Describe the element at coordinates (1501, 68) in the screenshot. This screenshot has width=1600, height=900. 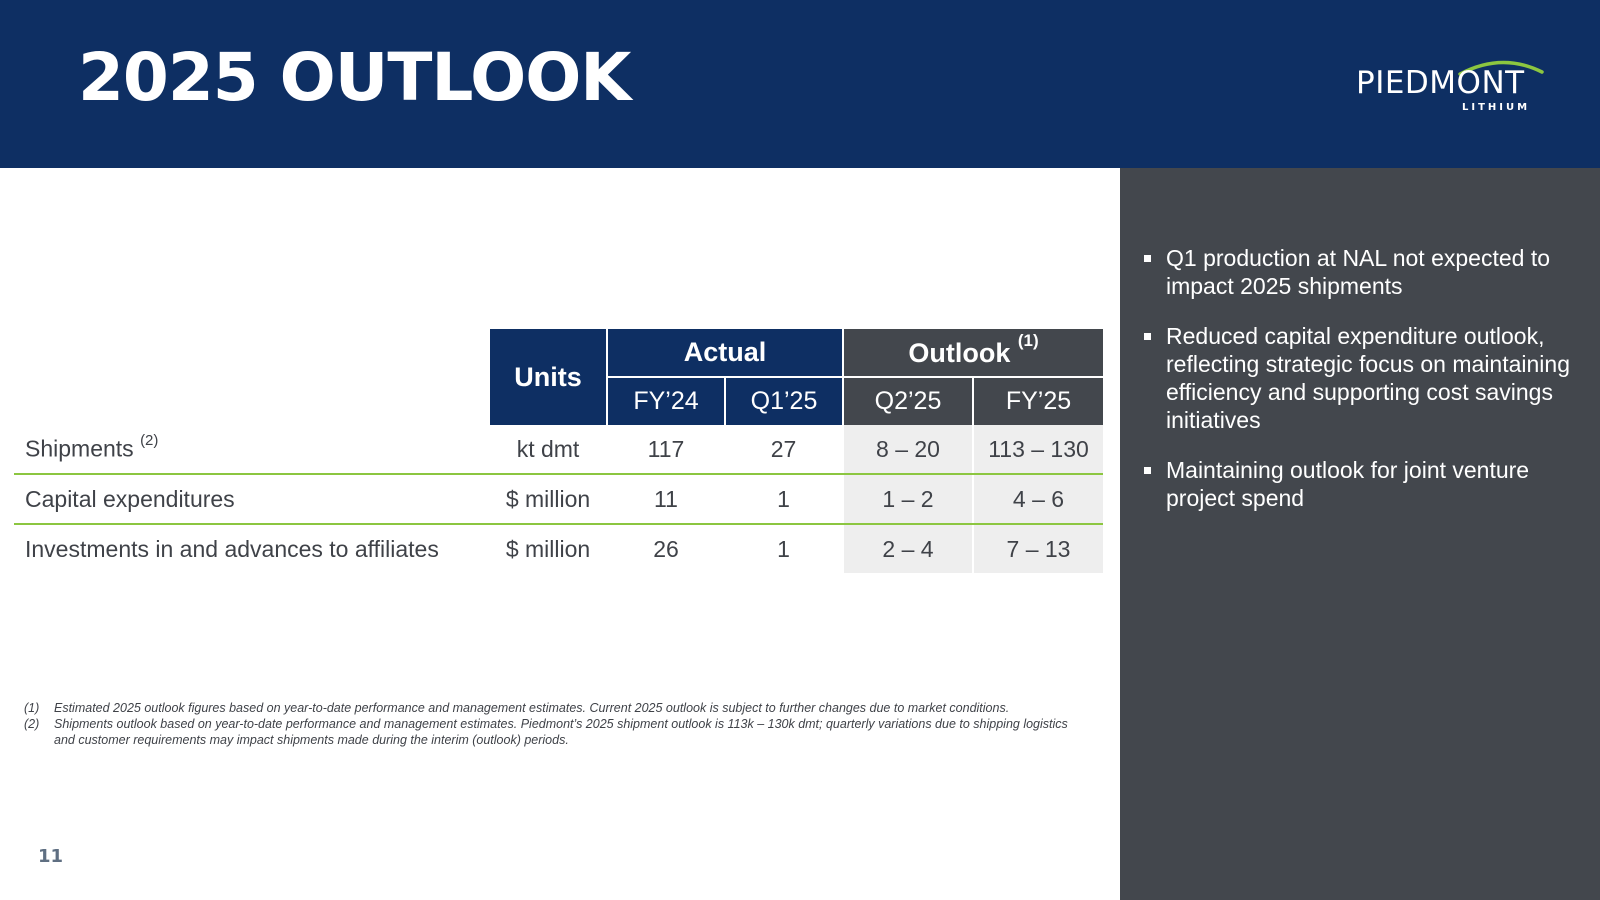
I see `logo-arc-icon` at that location.